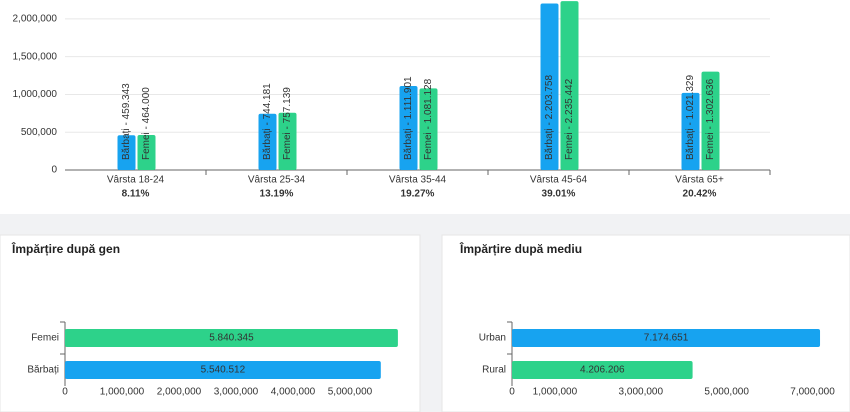 The height and width of the screenshot is (412, 850). What do you see at coordinates (408, 118) in the screenshot?
I see `bar-label: Bărbați - 1.111.901` at bounding box center [408, 118].